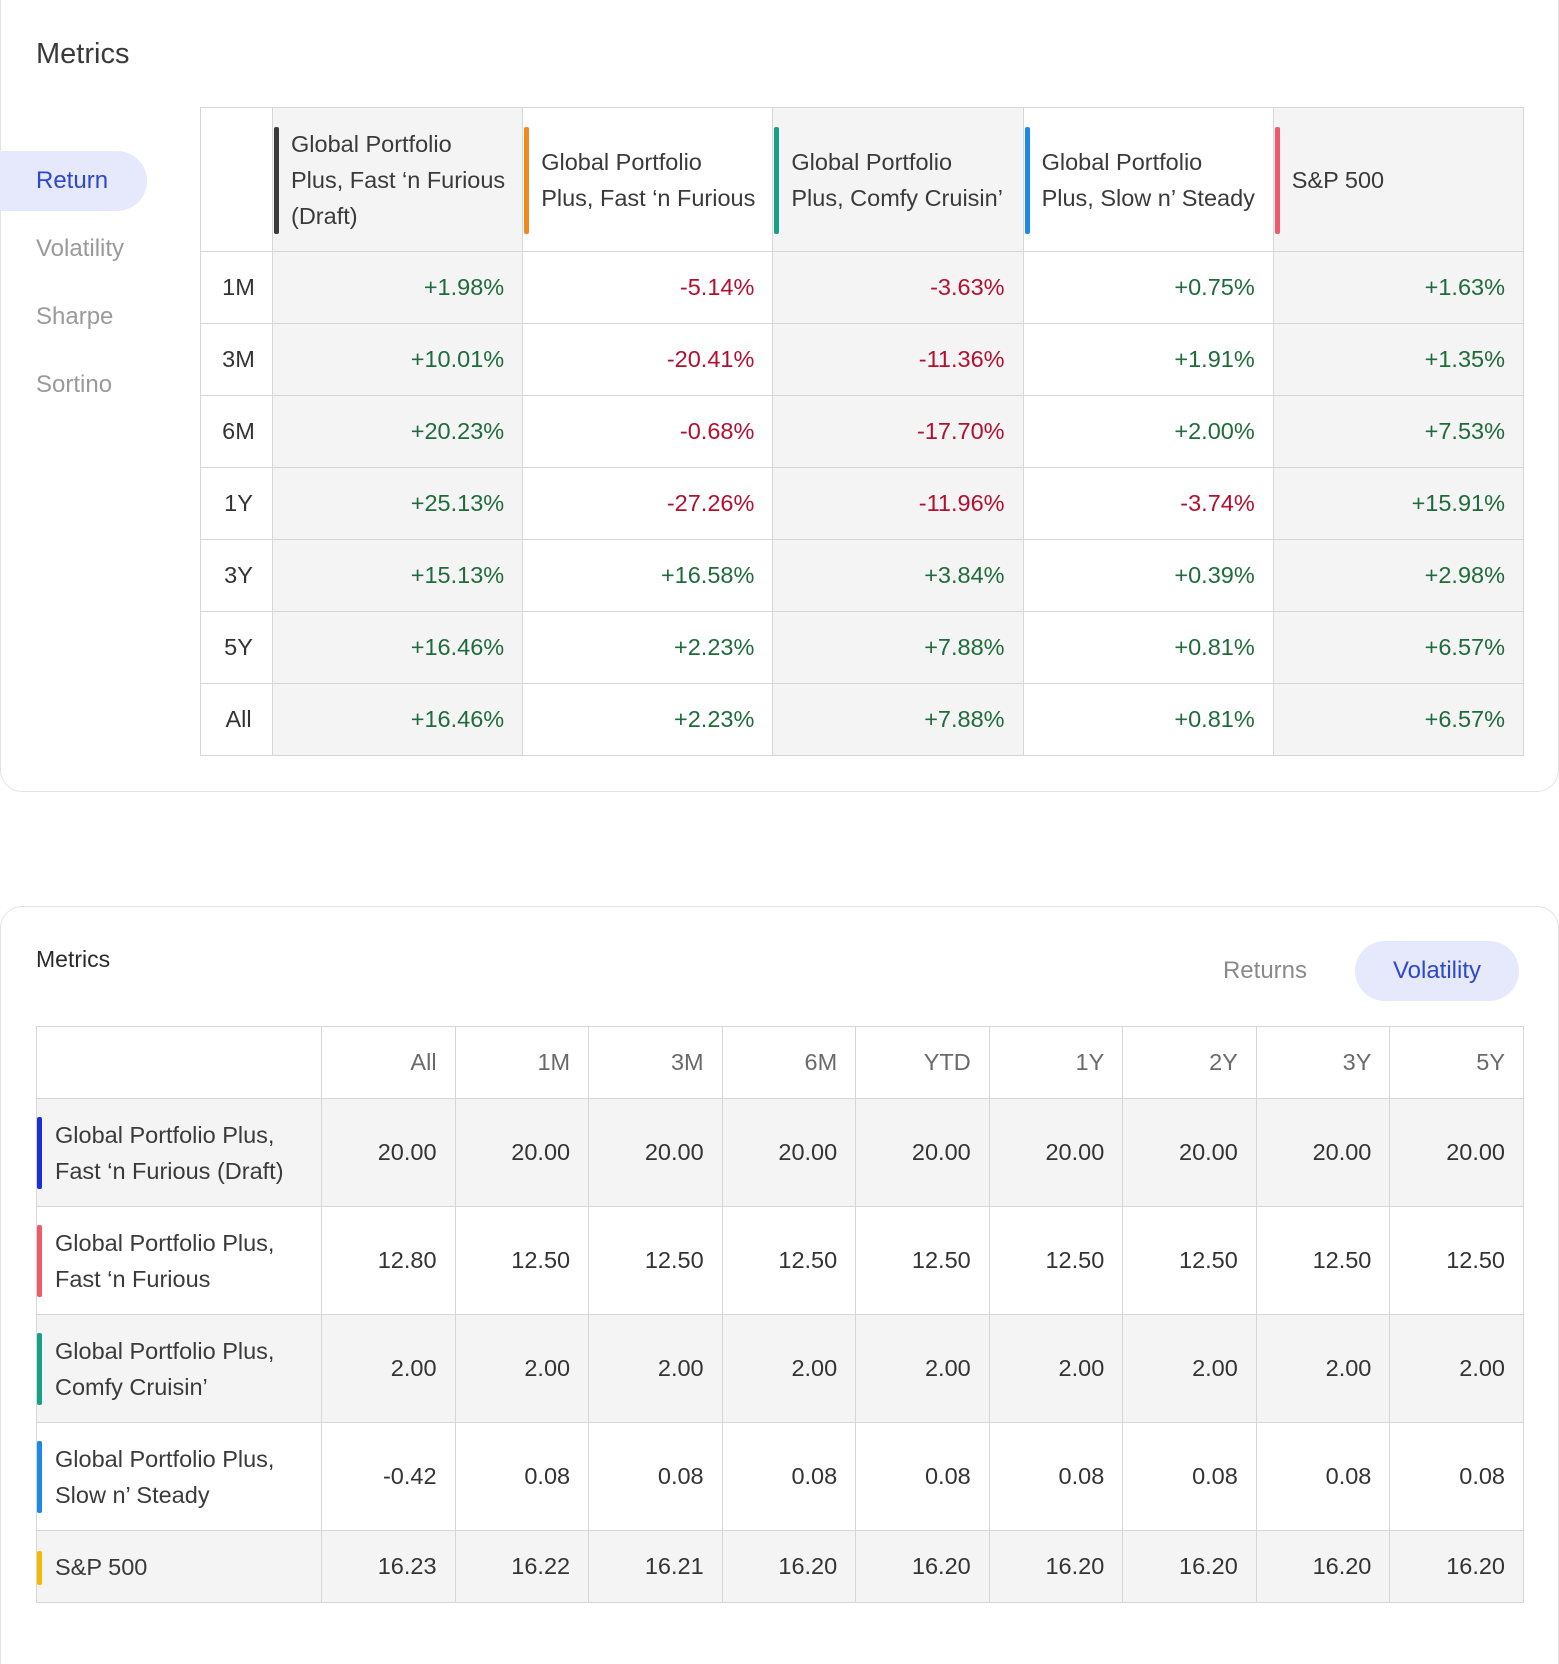  I want to click on row-name-line: Fast ‘n Furious (Draft), so click(169, 1170).